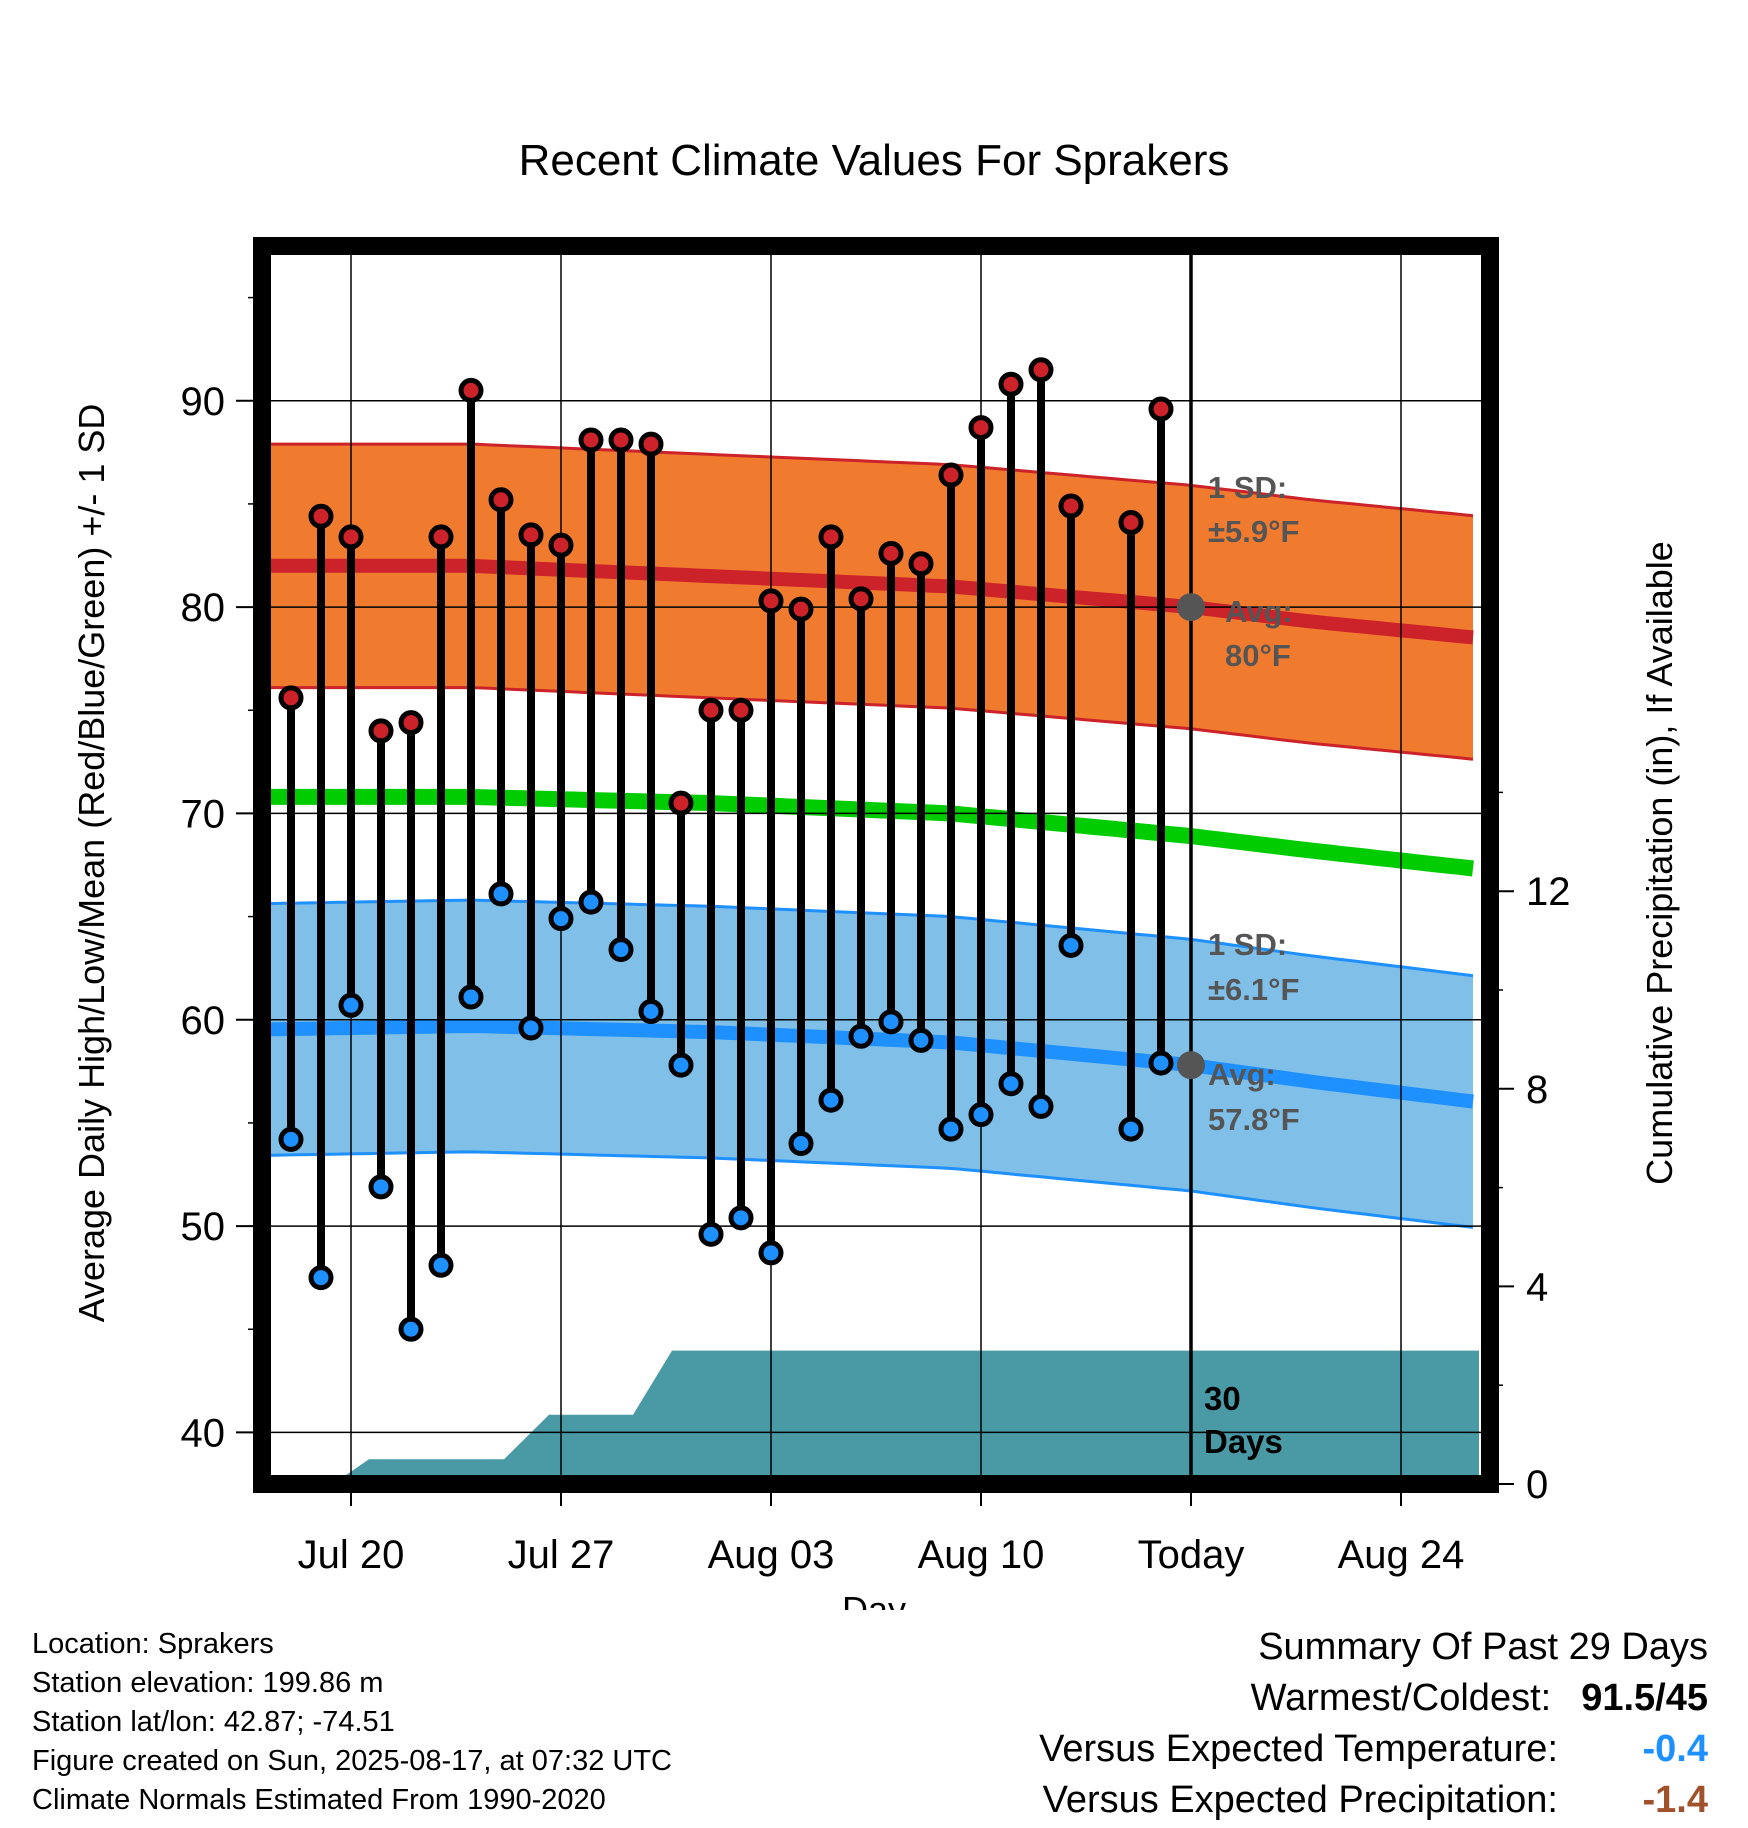 This screenshot has height=1828, width=1748. What do you see at coordinates (203, 608) in the screenshot?
I see `y-tick-label: 80` at bounding box center [203, 608].